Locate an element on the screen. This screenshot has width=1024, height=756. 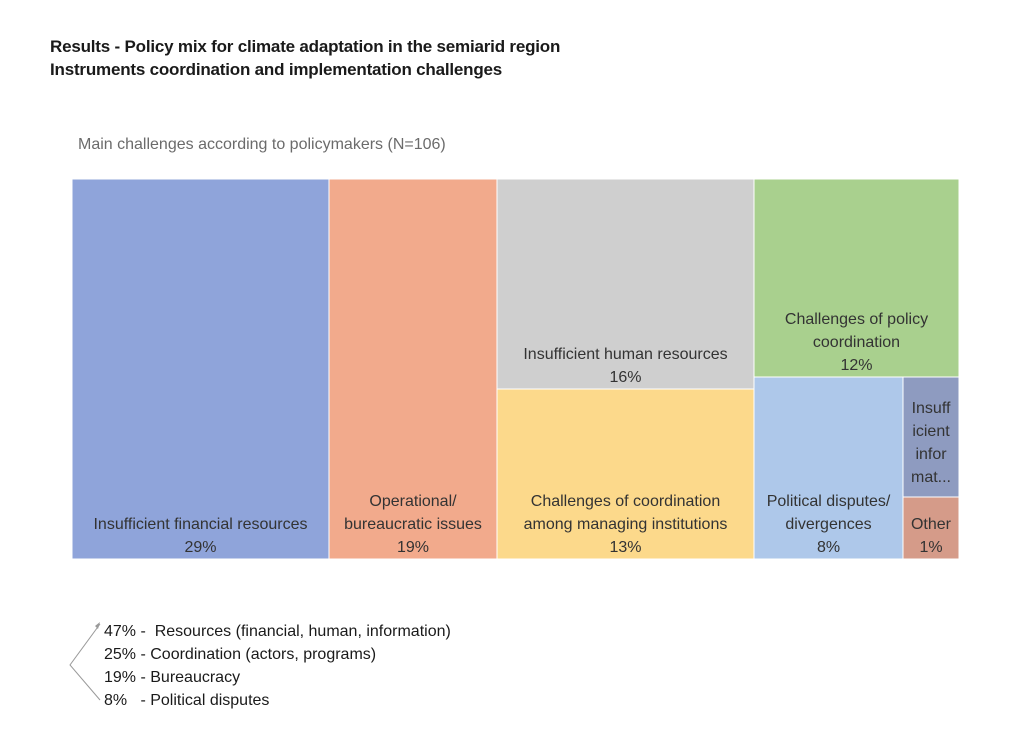
treemap-cell: Political disputes/divergences 8% is located at coordinates (828, 468).